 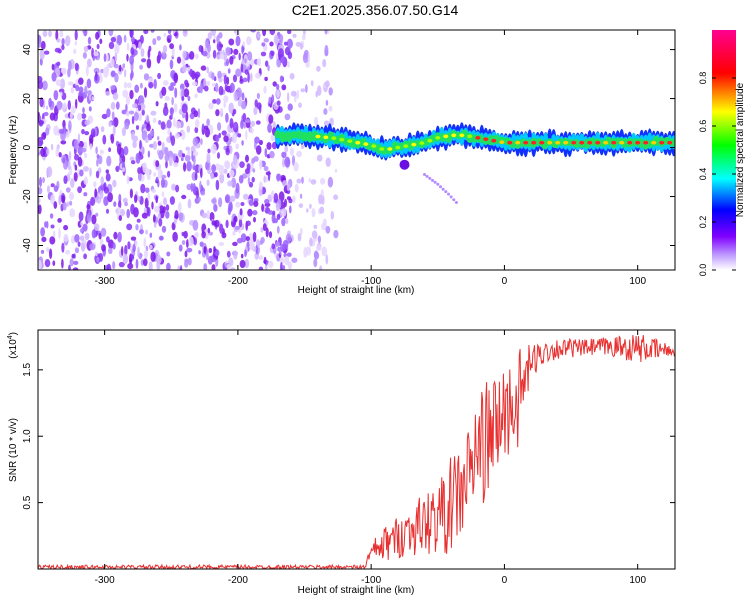 I want to click on snr-x-label: Height of straight line (km), so click(x=356, y=590).